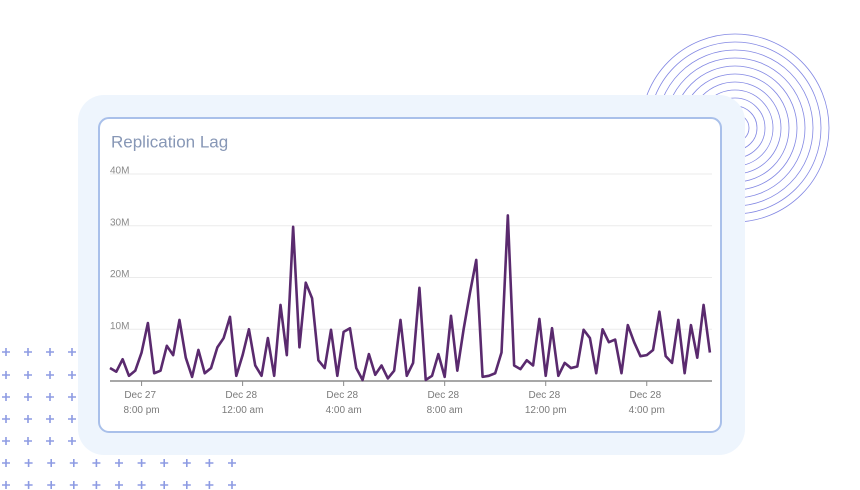  Describe the element at coordinates (546, 403) in the screenshot. I see `x-tick-label: Dec 28 12:00 pm` at that location.